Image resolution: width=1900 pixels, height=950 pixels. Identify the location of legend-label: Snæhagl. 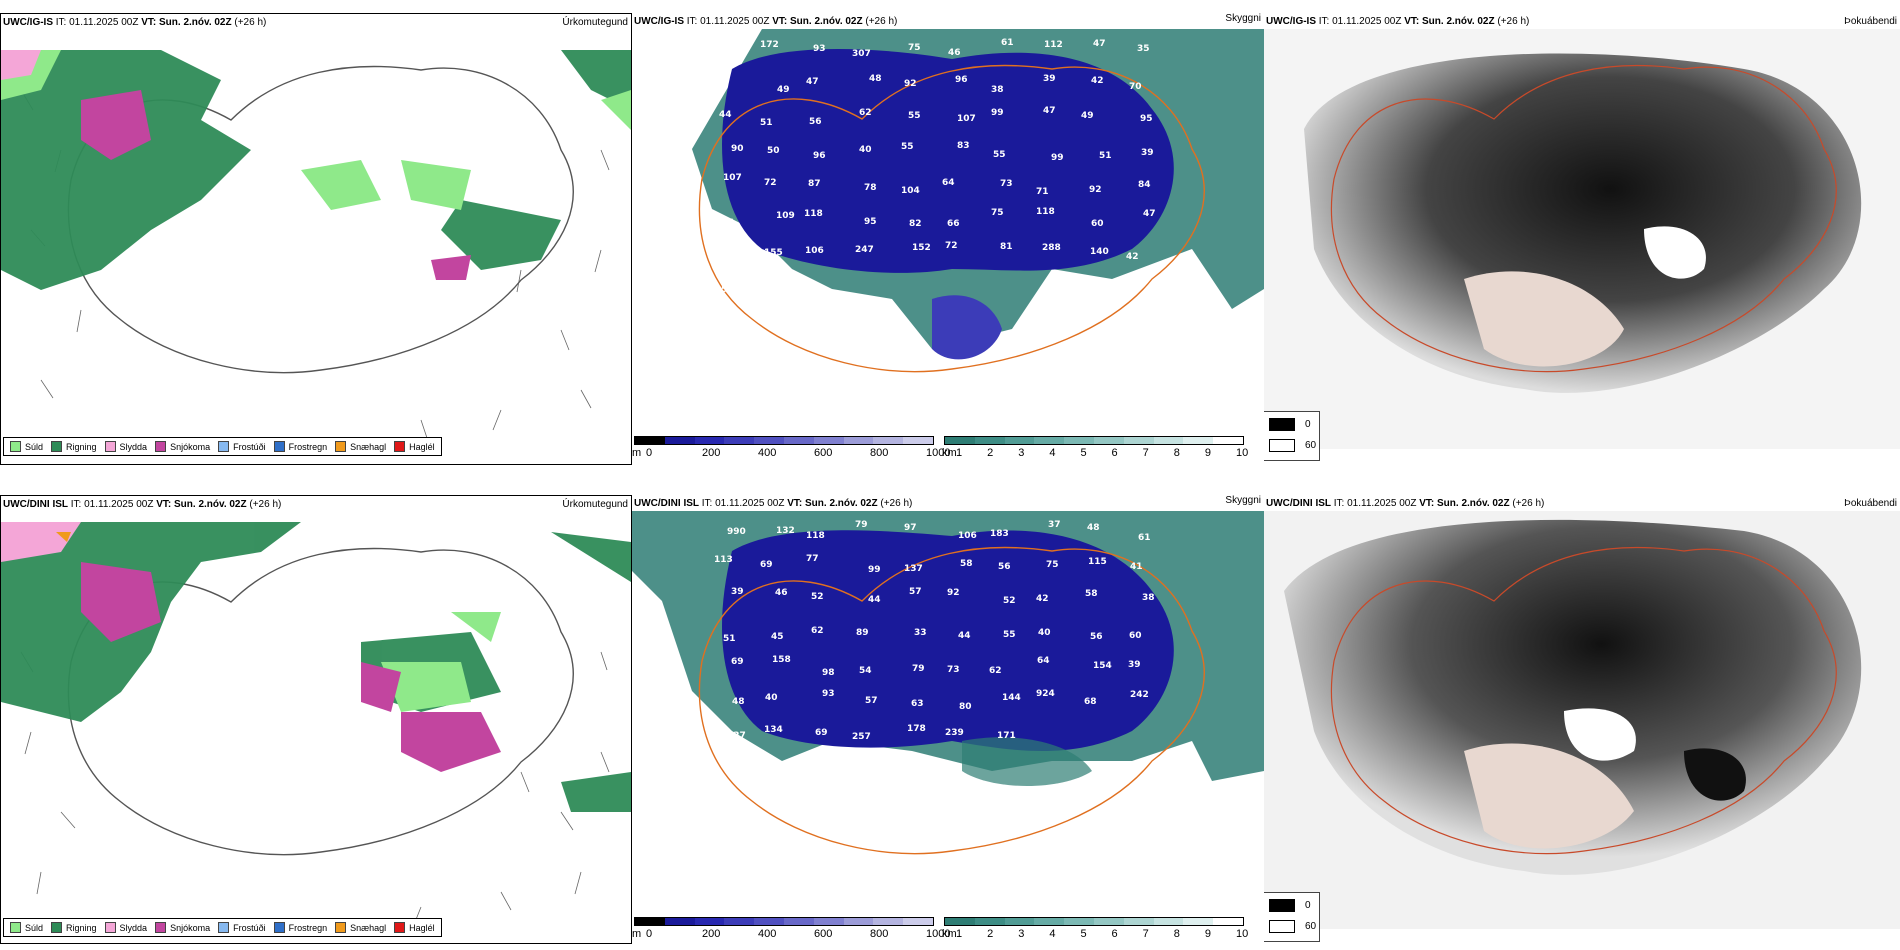
(368, 927).